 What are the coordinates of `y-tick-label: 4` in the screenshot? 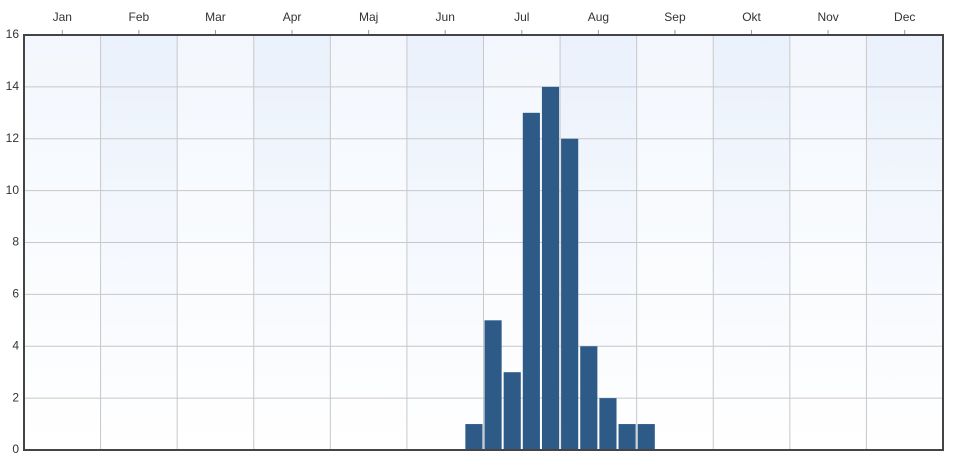 It's located at (15, 345).